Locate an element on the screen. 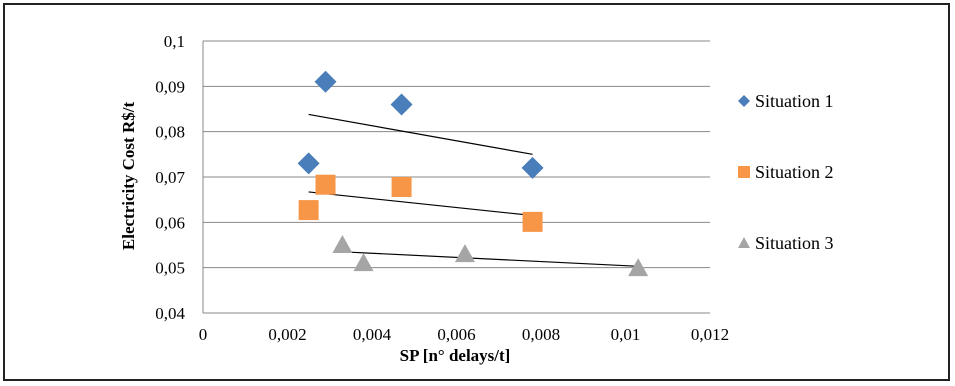  legend: Situation 1 Situation 2 Situation 3 is located at coordinates (786, 172).